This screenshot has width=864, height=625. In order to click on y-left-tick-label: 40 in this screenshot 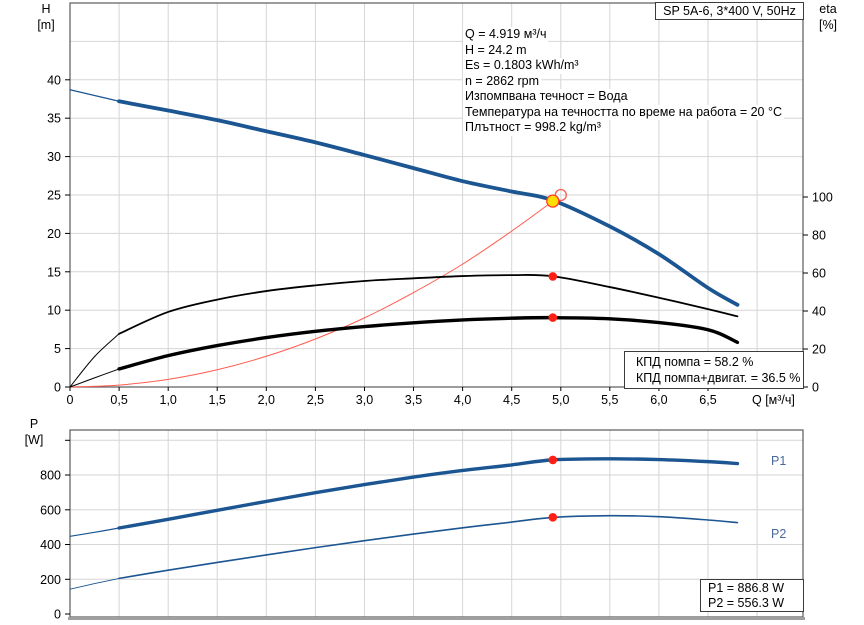, I will do `click(54, 80)`.